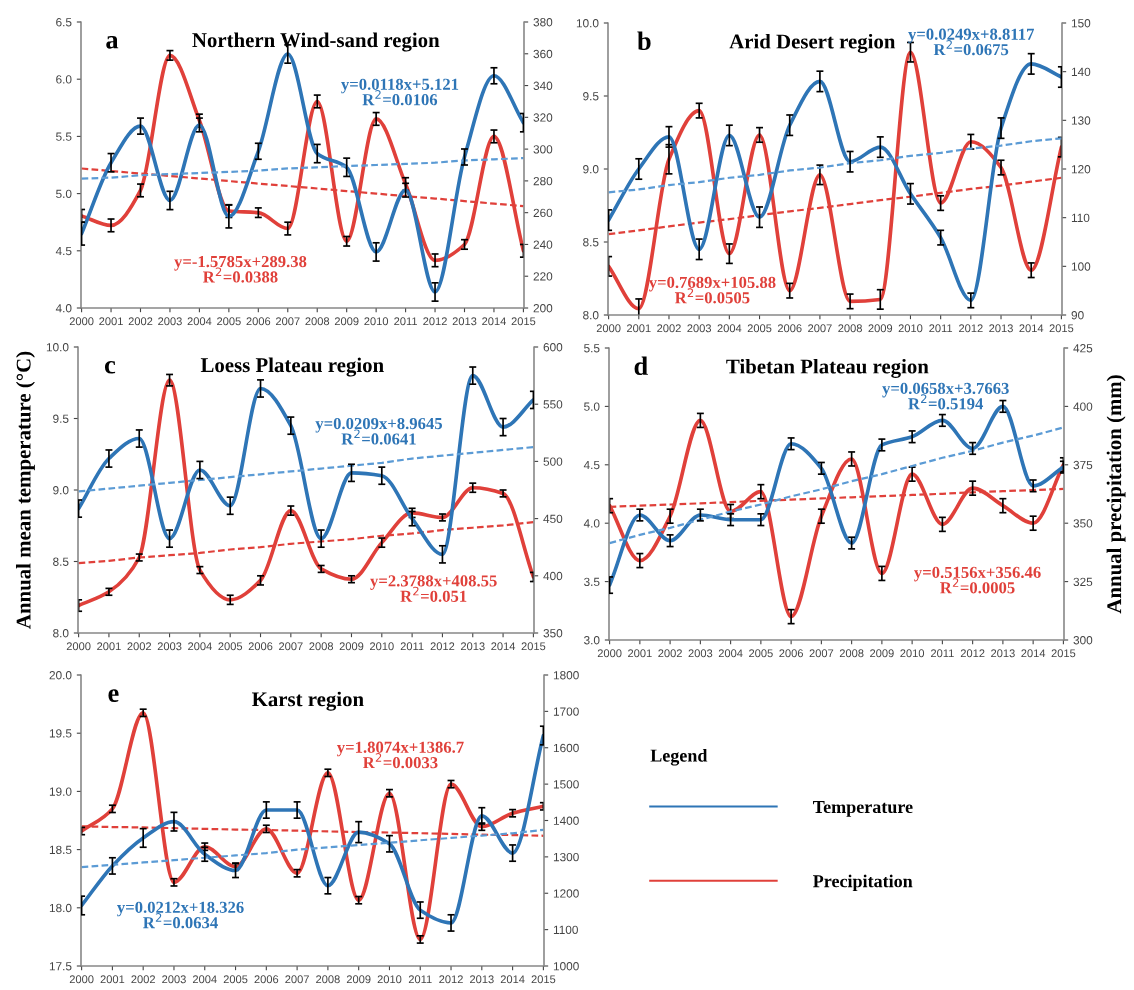 The height and width of the screenshot is (990, 1134). Describe the element at coordinates (1083, 523) in the screenshot. I see `y2-tick-label: 350` at that location.